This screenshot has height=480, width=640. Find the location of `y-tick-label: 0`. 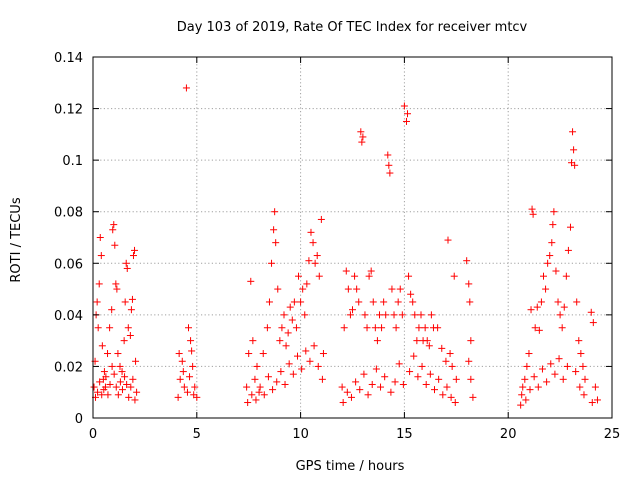

y-tick-label: 0 is located at coordinates (79, 419).